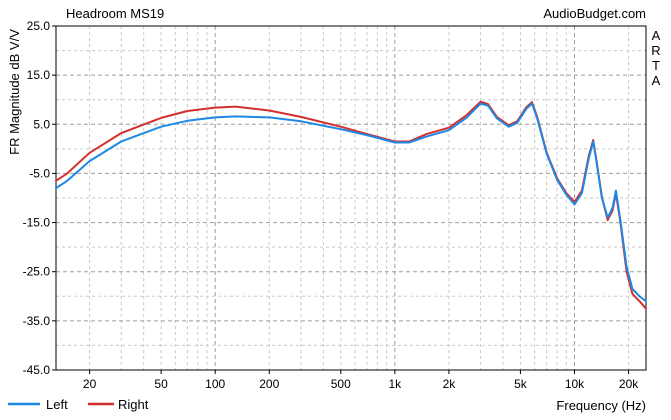 This screenshot has height=420, width=671. Describe the element at coordinates (521, 384) in the screenshot. I see `x-tick-label: 5k` at that location.